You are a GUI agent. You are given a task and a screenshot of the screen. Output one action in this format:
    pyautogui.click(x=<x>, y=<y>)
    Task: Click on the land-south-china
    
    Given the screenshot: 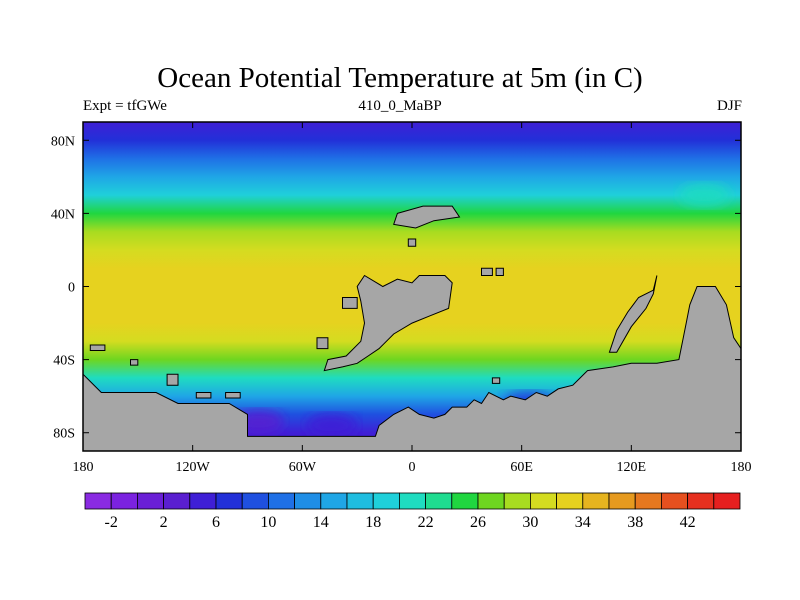 What is the action you would take?
    pyautogui.click(x=427, y=217)
    